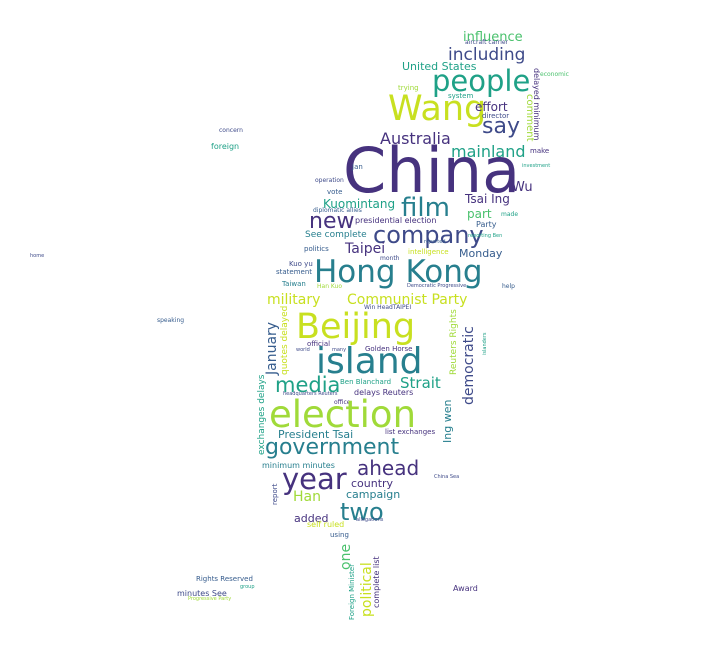  Describe the element at coordinates (432, 170) in the screenshot. I see `word-china: China` at that location.